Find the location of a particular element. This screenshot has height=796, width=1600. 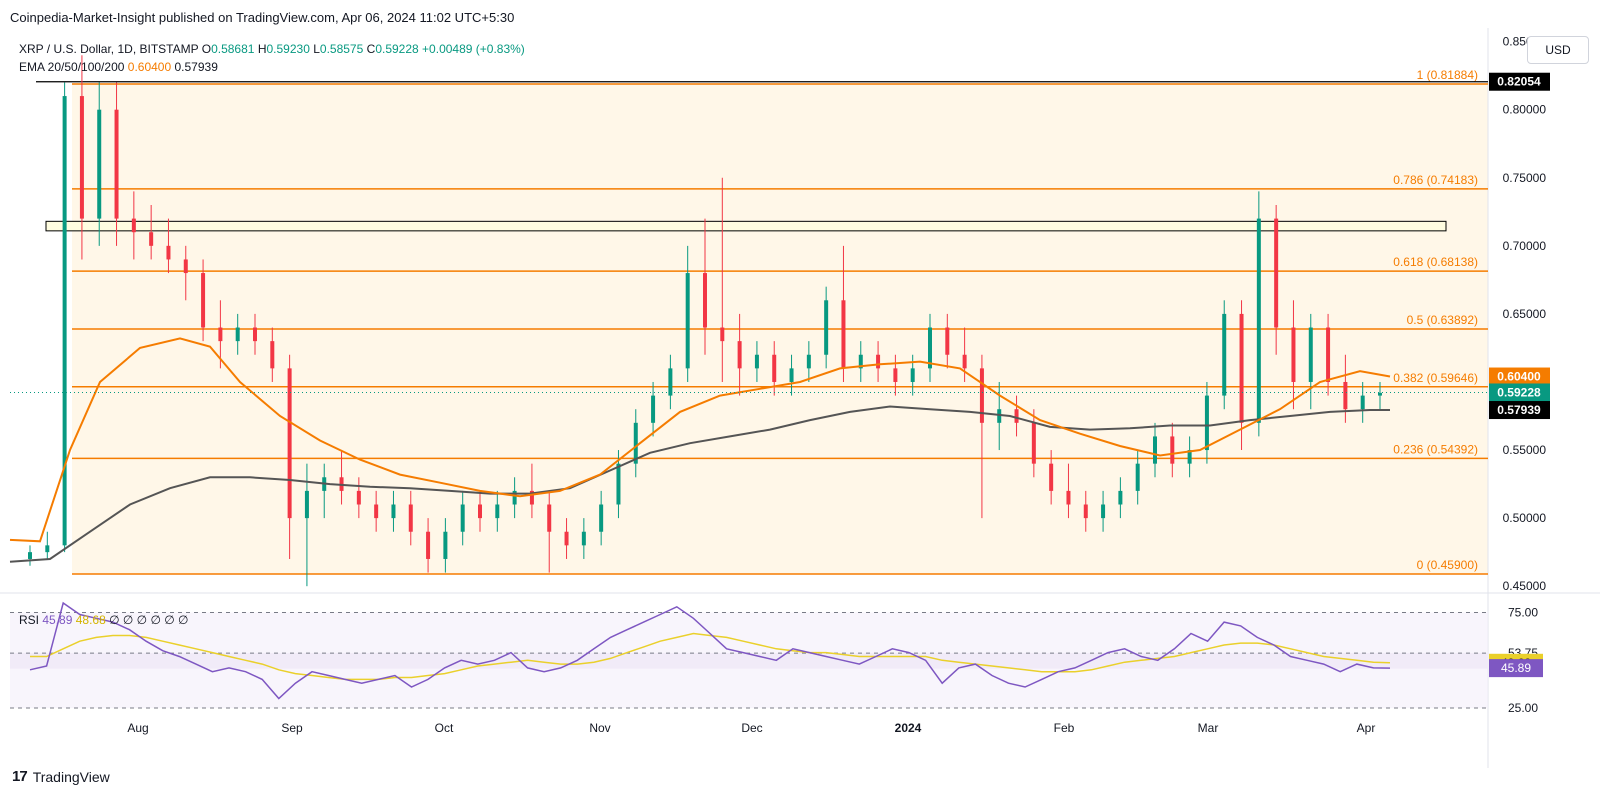

price-badge-label: 0.59228 is located at coordinates (1519, 392).